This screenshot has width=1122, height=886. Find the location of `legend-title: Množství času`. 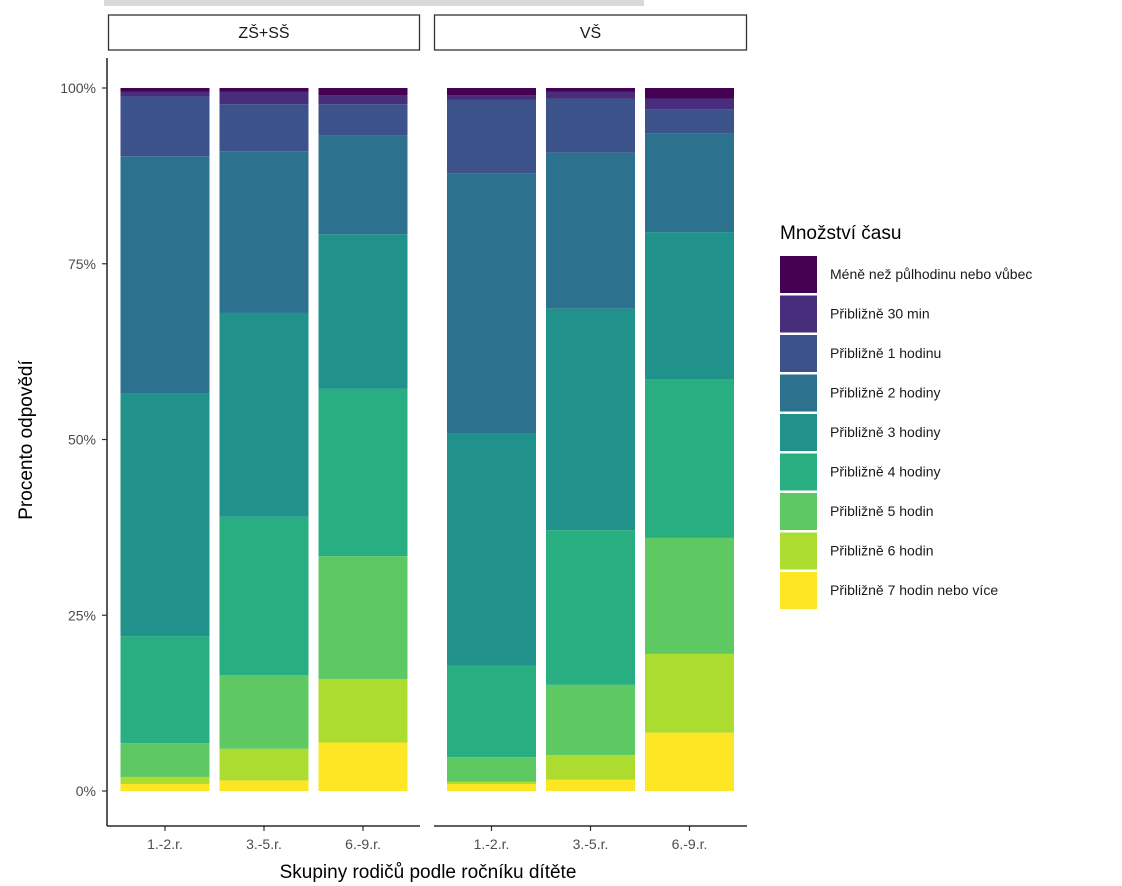

legend-title: Množství času is located at coordinates (840, 233).